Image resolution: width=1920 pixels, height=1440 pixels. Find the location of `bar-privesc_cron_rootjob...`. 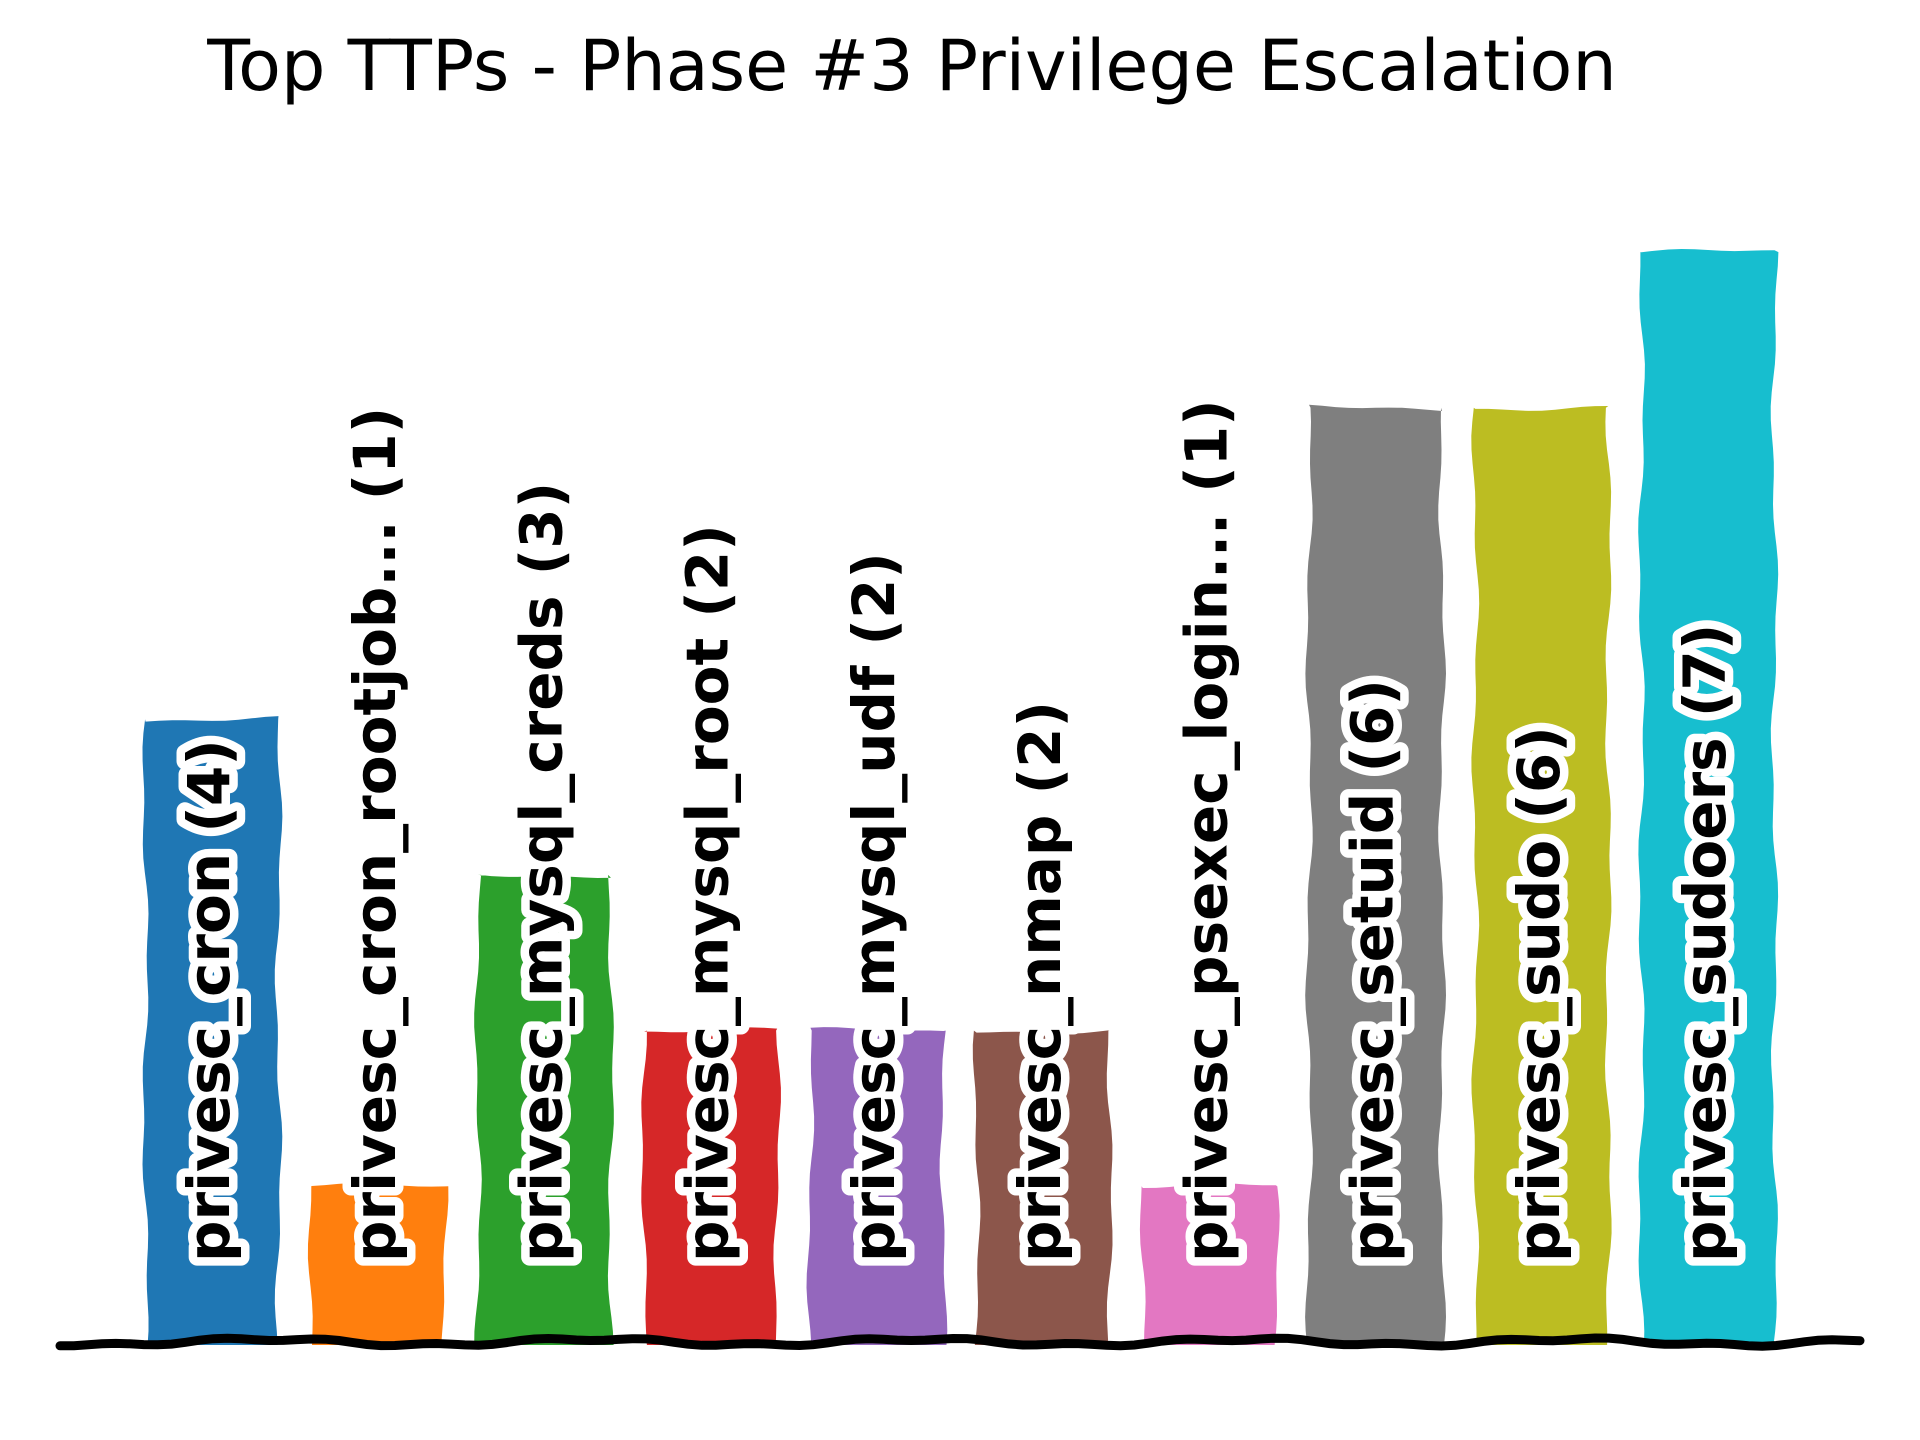

bar-privesc_cron_rootjob... is located at coordinates (378, 1263).